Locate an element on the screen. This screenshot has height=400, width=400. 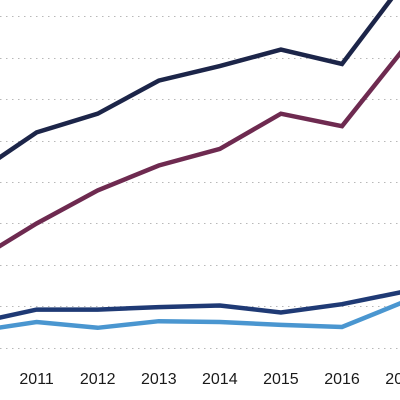
x-tick-label: 2016 is located at coordinates (342, 379).